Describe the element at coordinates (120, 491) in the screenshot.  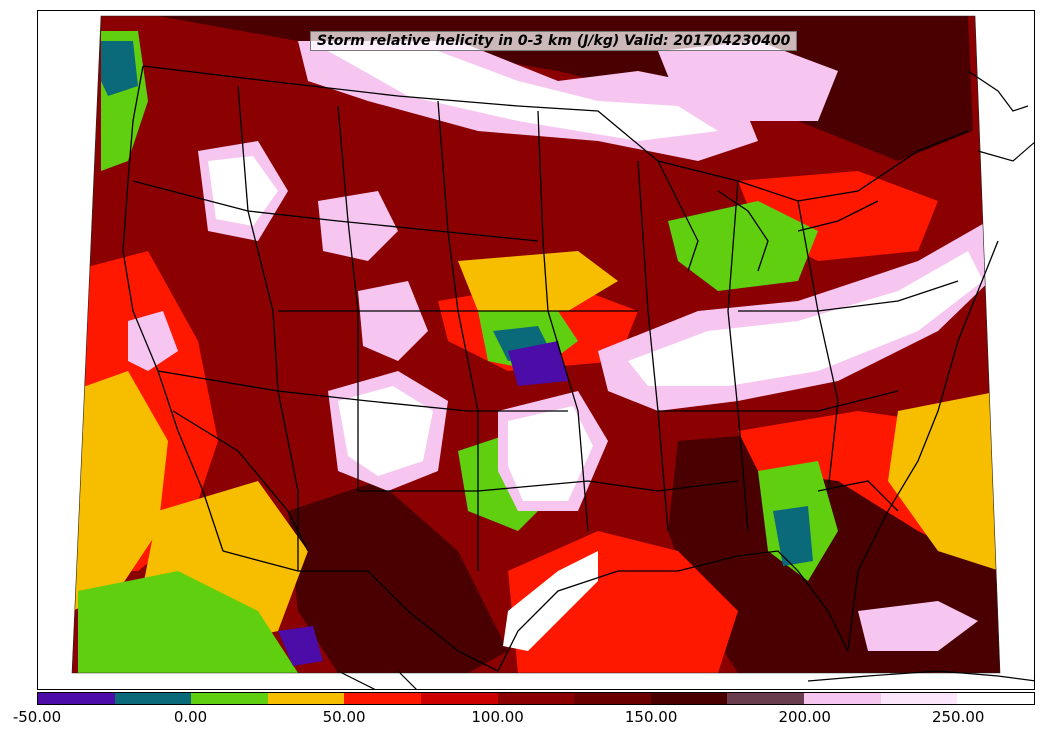
I see `field-yellow-pacific` at that location.